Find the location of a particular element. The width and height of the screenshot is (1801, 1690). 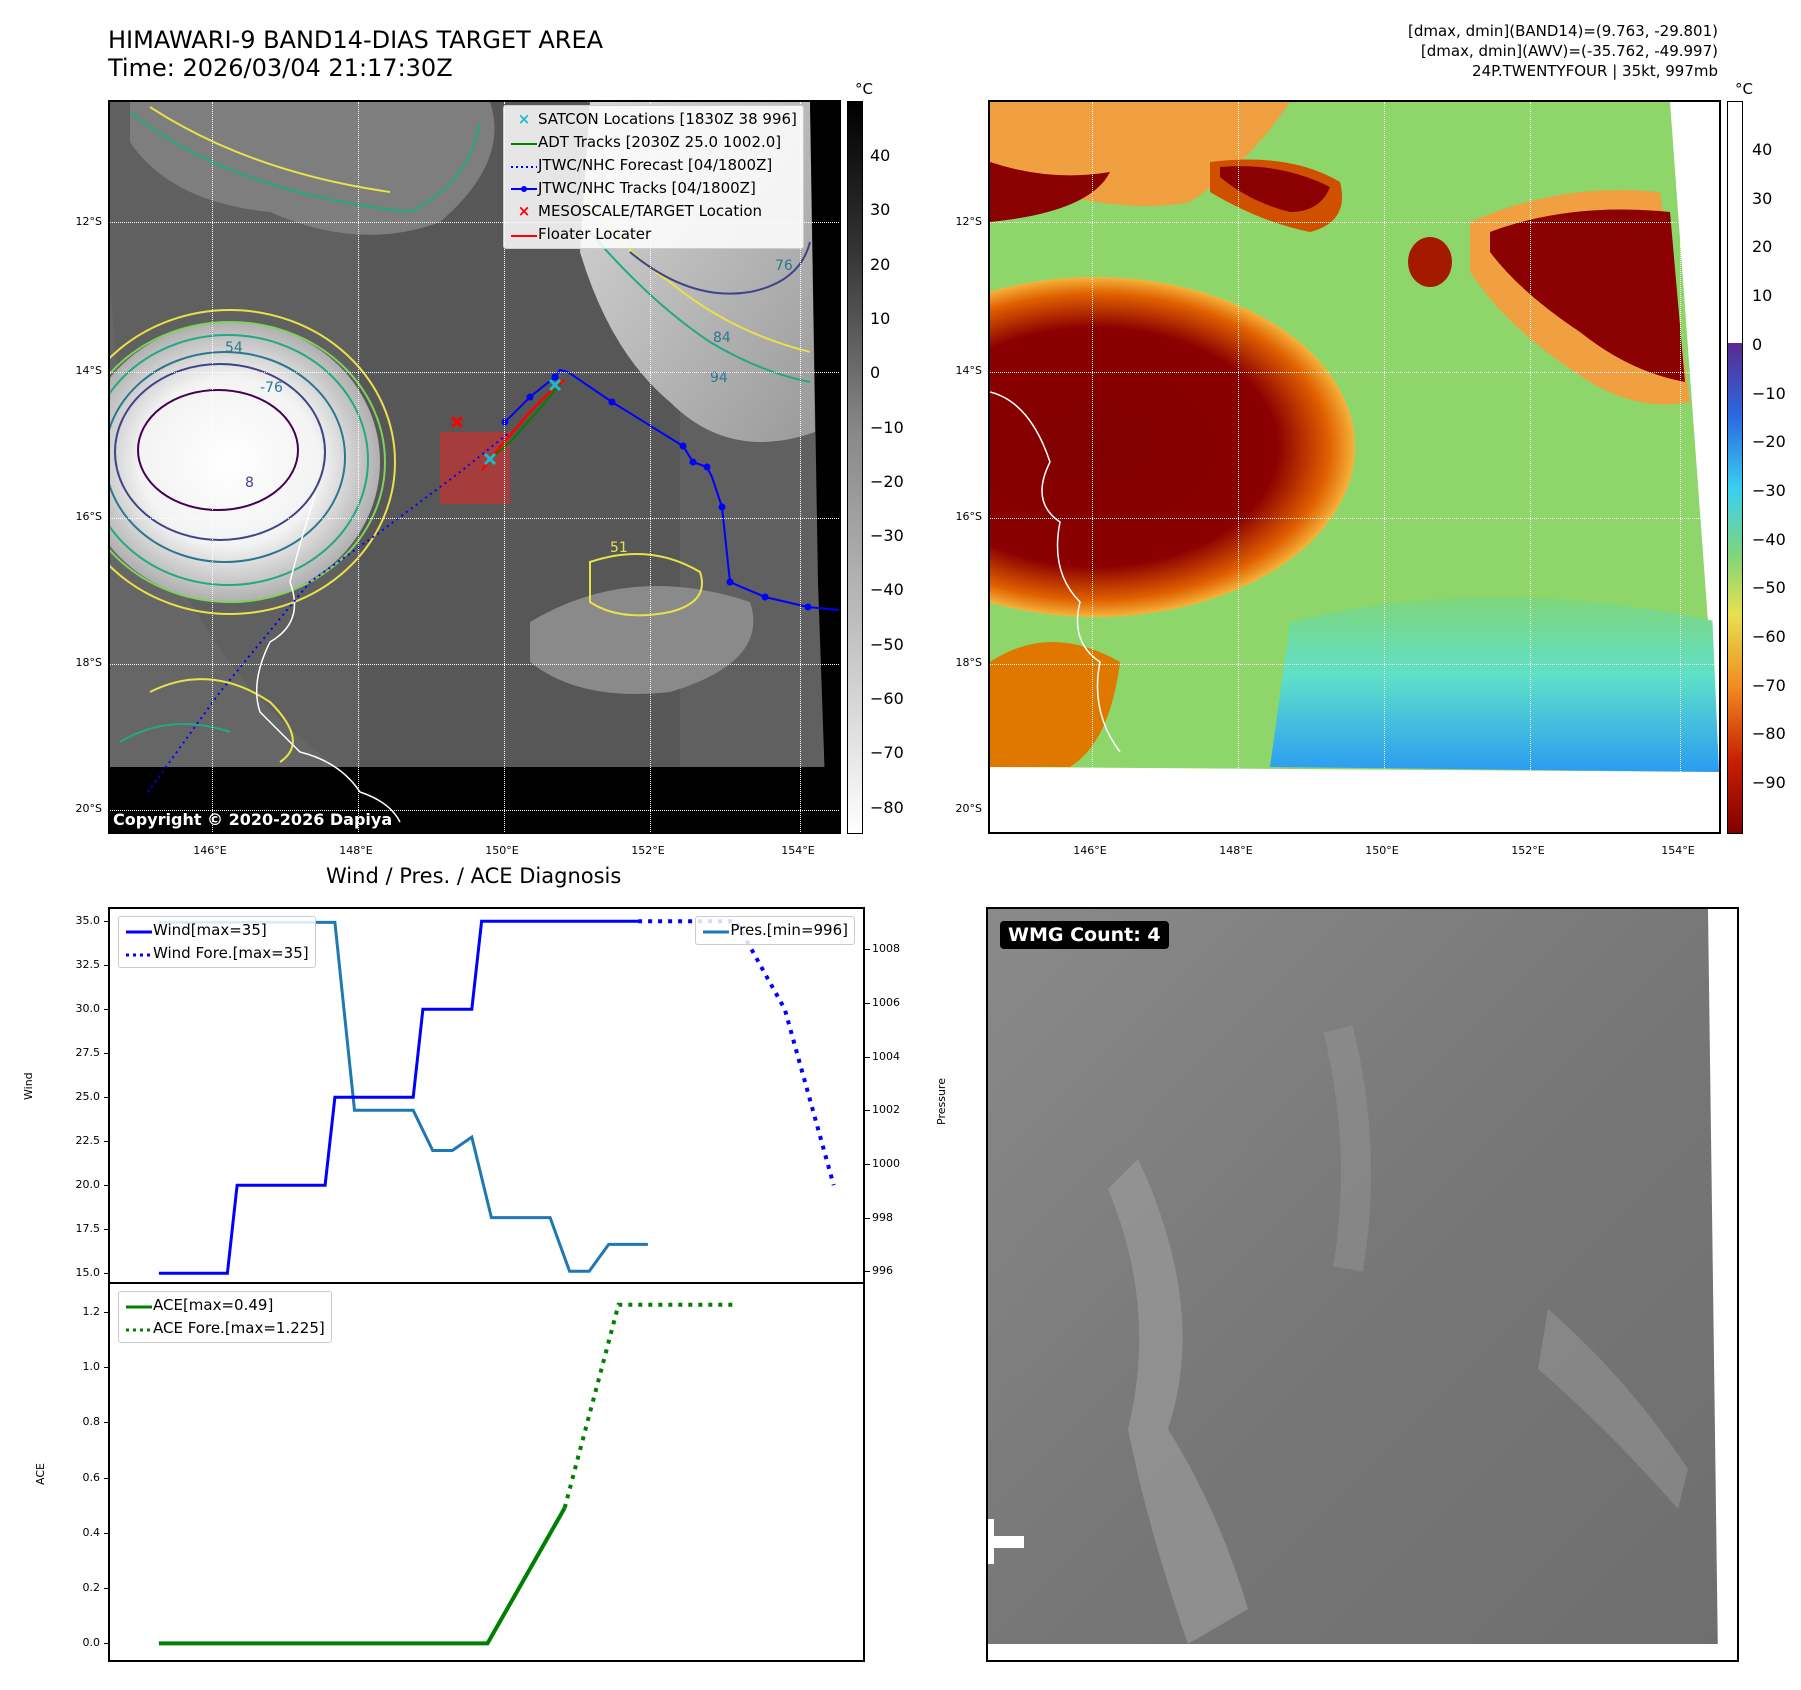

gray-colorbar-tick: 0 is located at coordinates (875, 373).